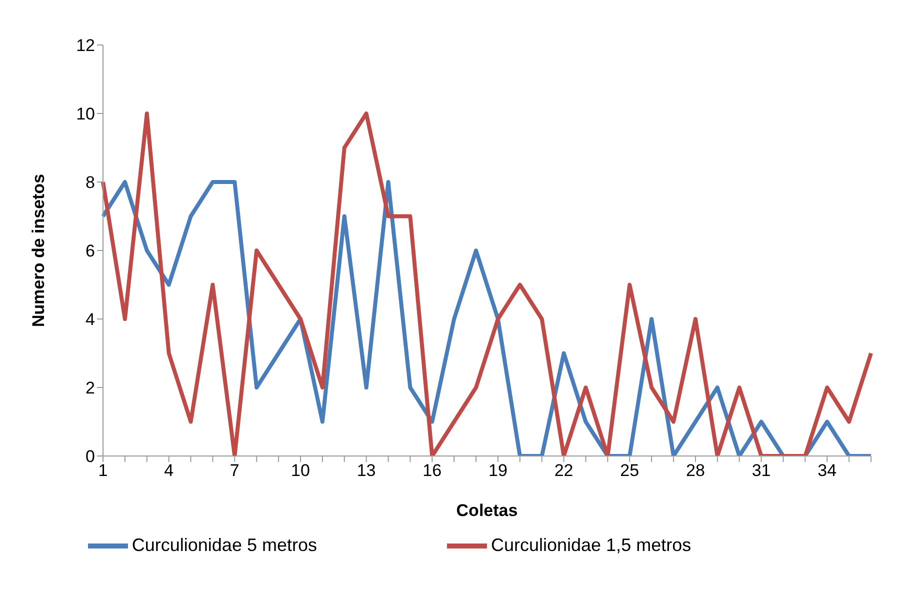 Image resolution: width=901 pixels, height=594 pixels. I want to click on y-tick-label: 0, so click(90, 456).